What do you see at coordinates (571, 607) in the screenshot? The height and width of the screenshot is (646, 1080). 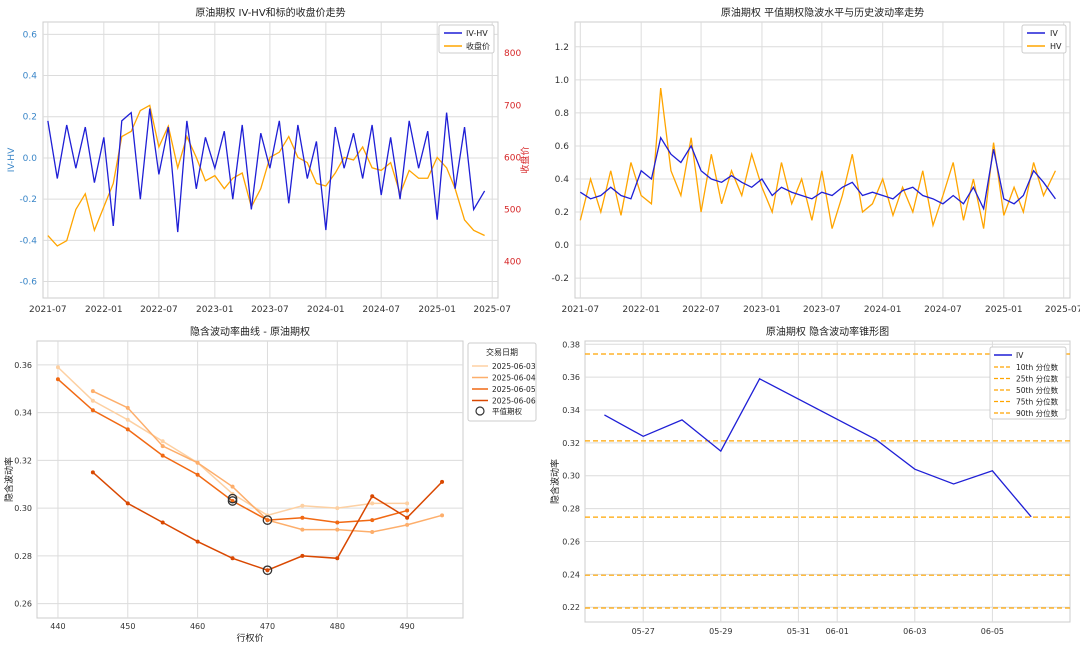 I see `y-tick-label: 0.22` at bounding box center [571, 607].